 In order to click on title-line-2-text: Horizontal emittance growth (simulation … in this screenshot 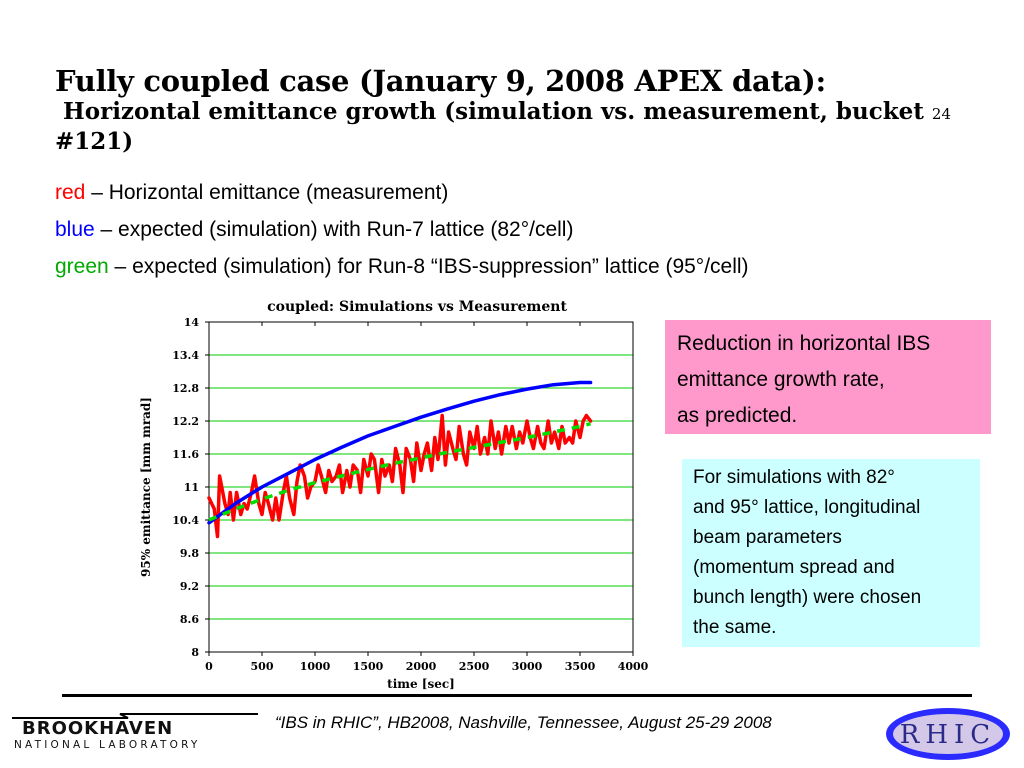, I will do `click(493, 111)`.